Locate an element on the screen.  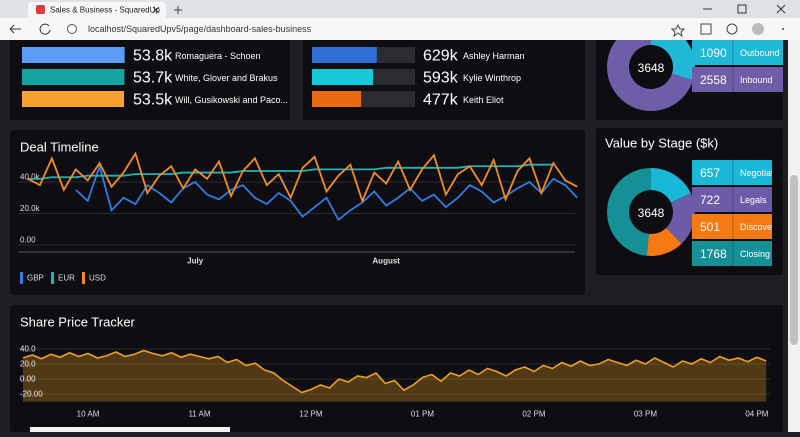
y-tick-label: 20.0k is located at coordinates (30, 208).